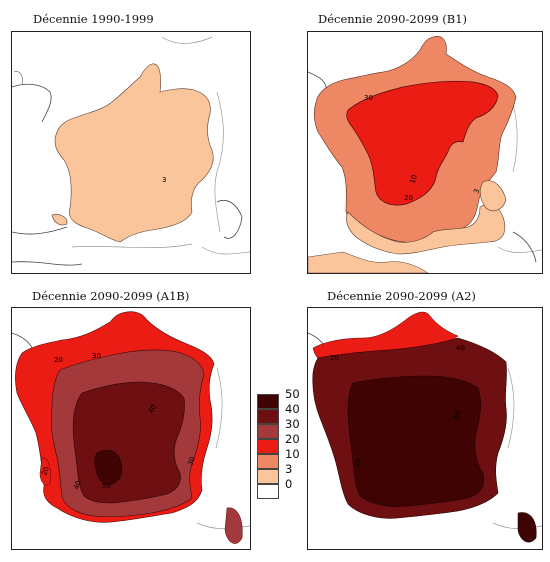 The image size is (550, 562). I want to click on legend-label: 20, so click(292, 439).